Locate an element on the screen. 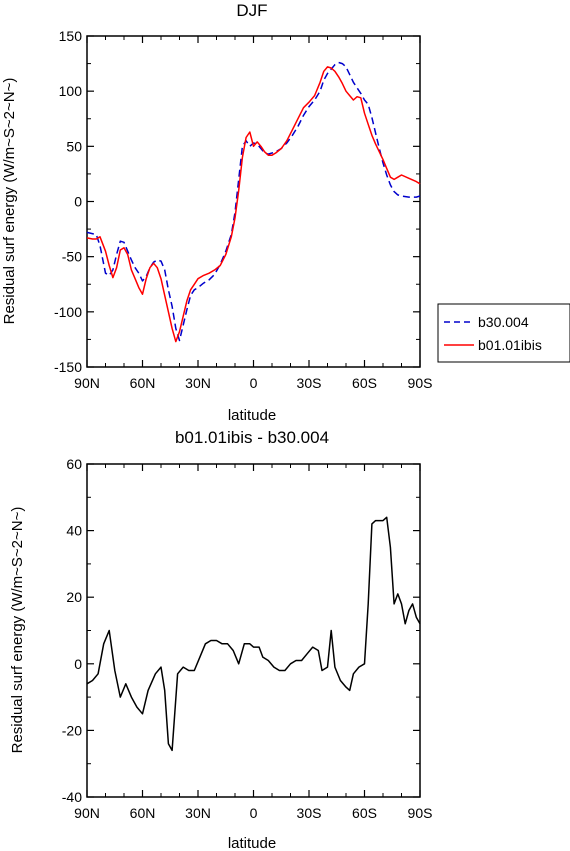 Image resolution: width=570 pixels, height=851 pixels. legend-label-b30-004: b30.004 is located at coordinates (503, 322).